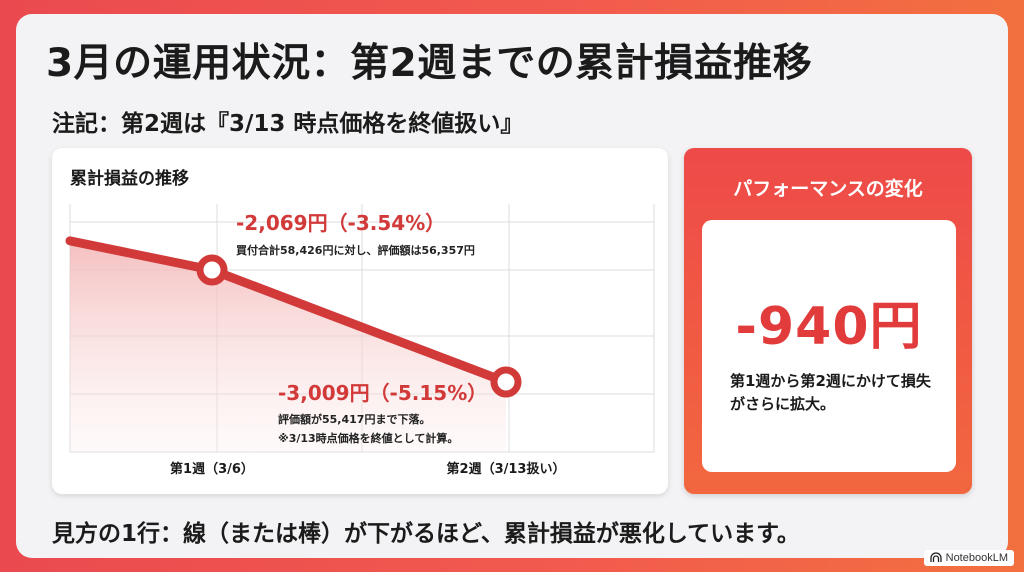  Describe the element at coordinates (354, 419) in the screenshot. I see `annotation-week2: 評価額が55,417円まで下落。` at that location.